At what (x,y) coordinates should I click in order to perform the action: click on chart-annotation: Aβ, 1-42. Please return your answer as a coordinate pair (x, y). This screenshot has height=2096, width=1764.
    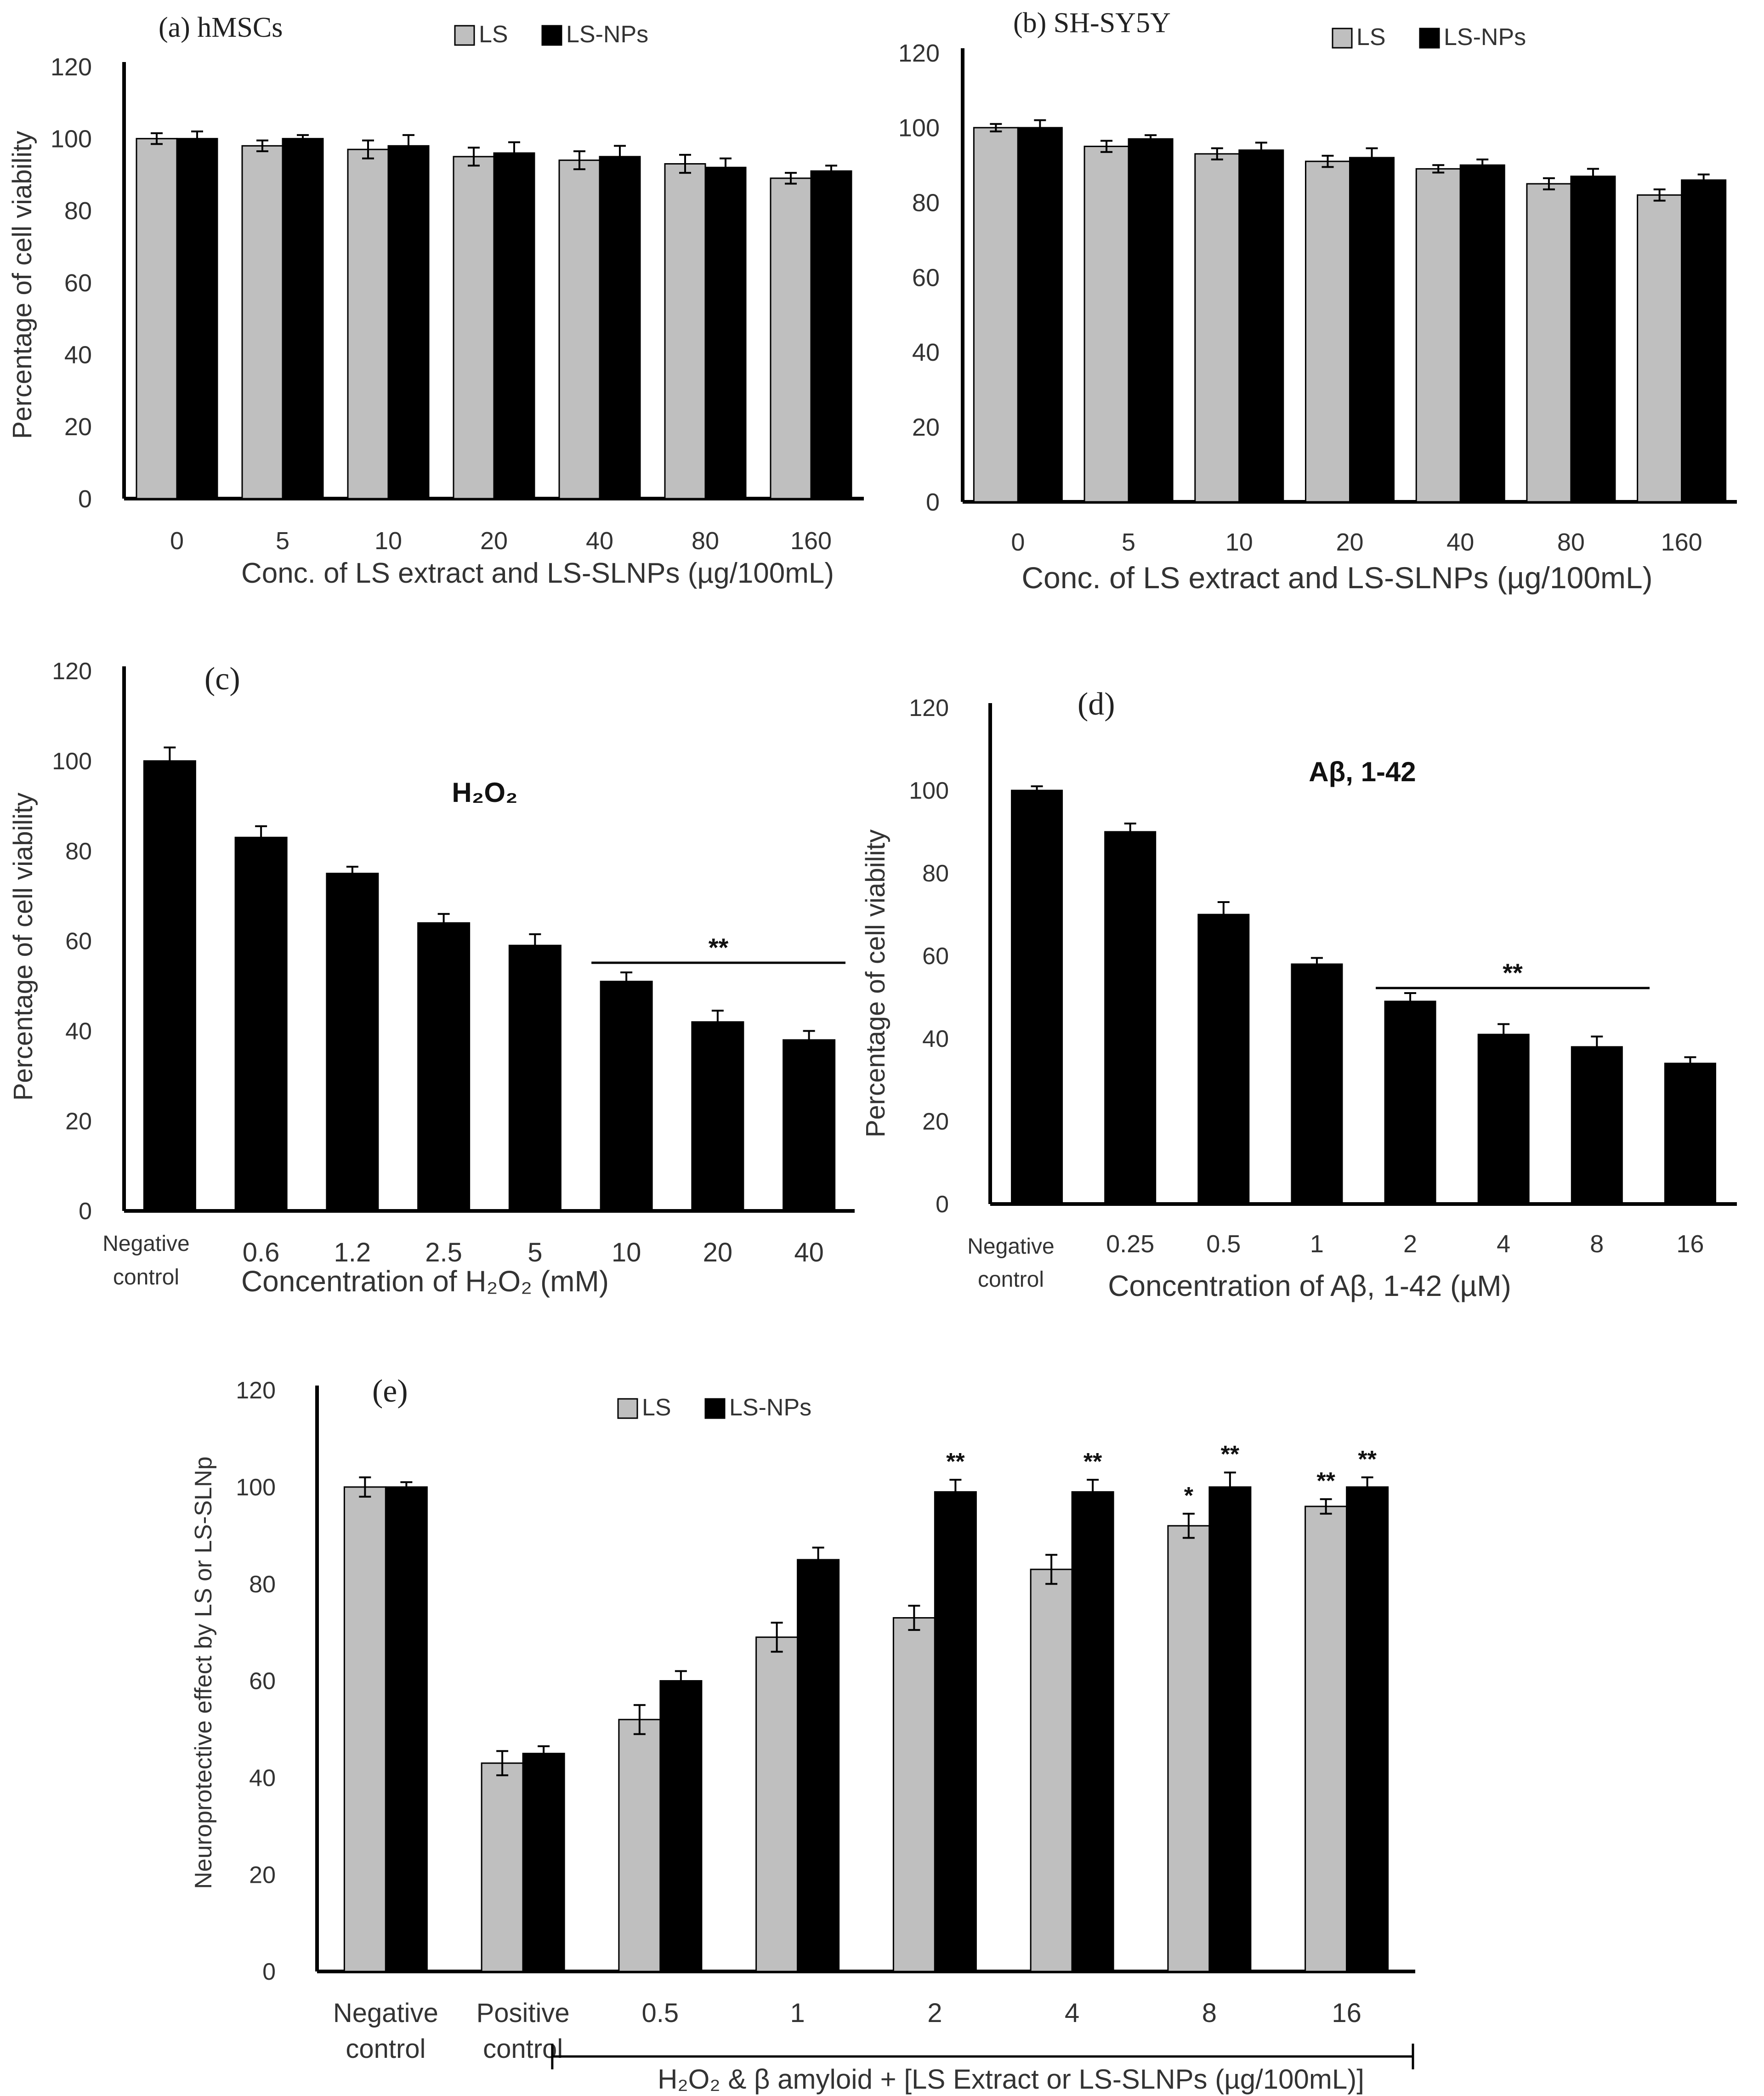
    Looking at the image, I should click on (1362, 771).